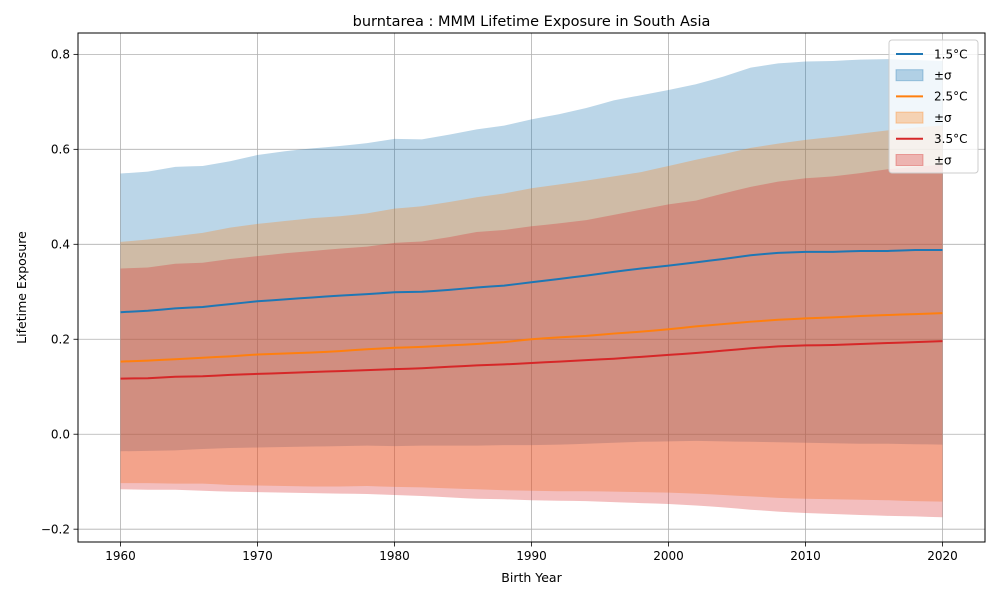 Image resolution: width=1000 pixels, height=600 pixels. Describe the element at coordinates (531, 556) in the screenshot. I see `x-tick-label: 1990` at that location.